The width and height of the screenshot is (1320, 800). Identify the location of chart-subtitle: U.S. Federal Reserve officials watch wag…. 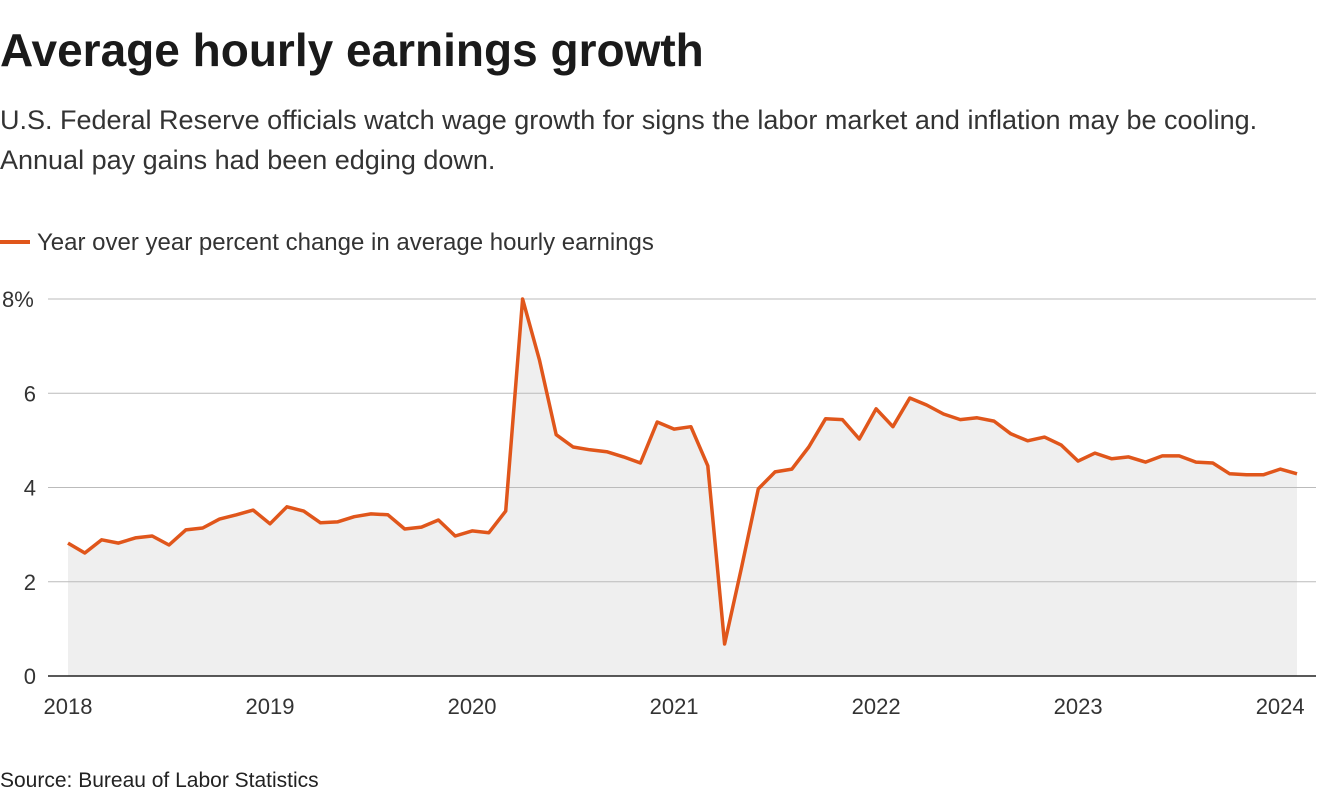
(629, 140).